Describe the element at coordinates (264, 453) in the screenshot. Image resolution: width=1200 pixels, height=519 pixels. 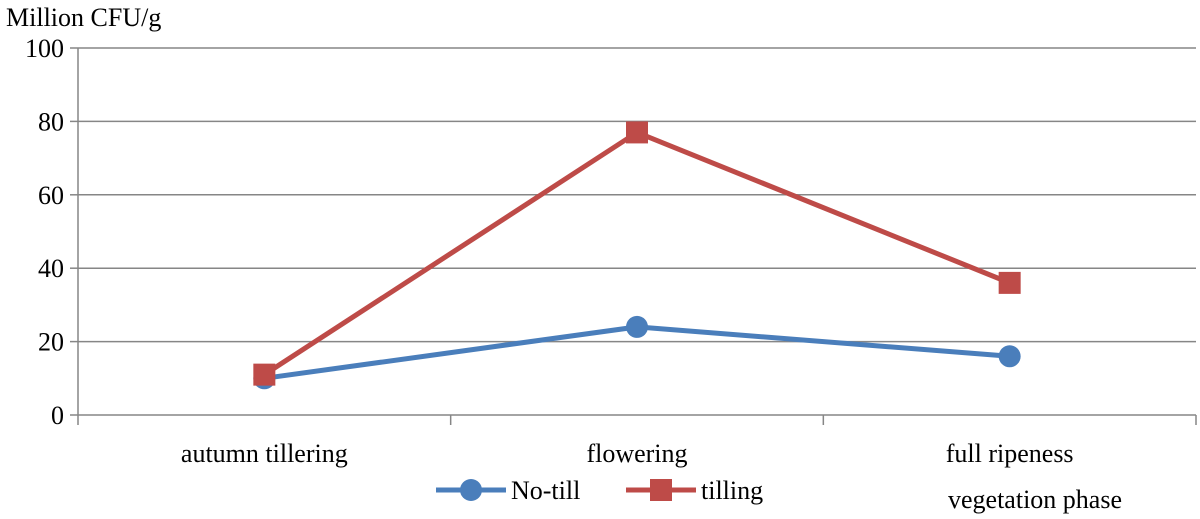
I see `x-tick-label: autumn tillering` at that location.